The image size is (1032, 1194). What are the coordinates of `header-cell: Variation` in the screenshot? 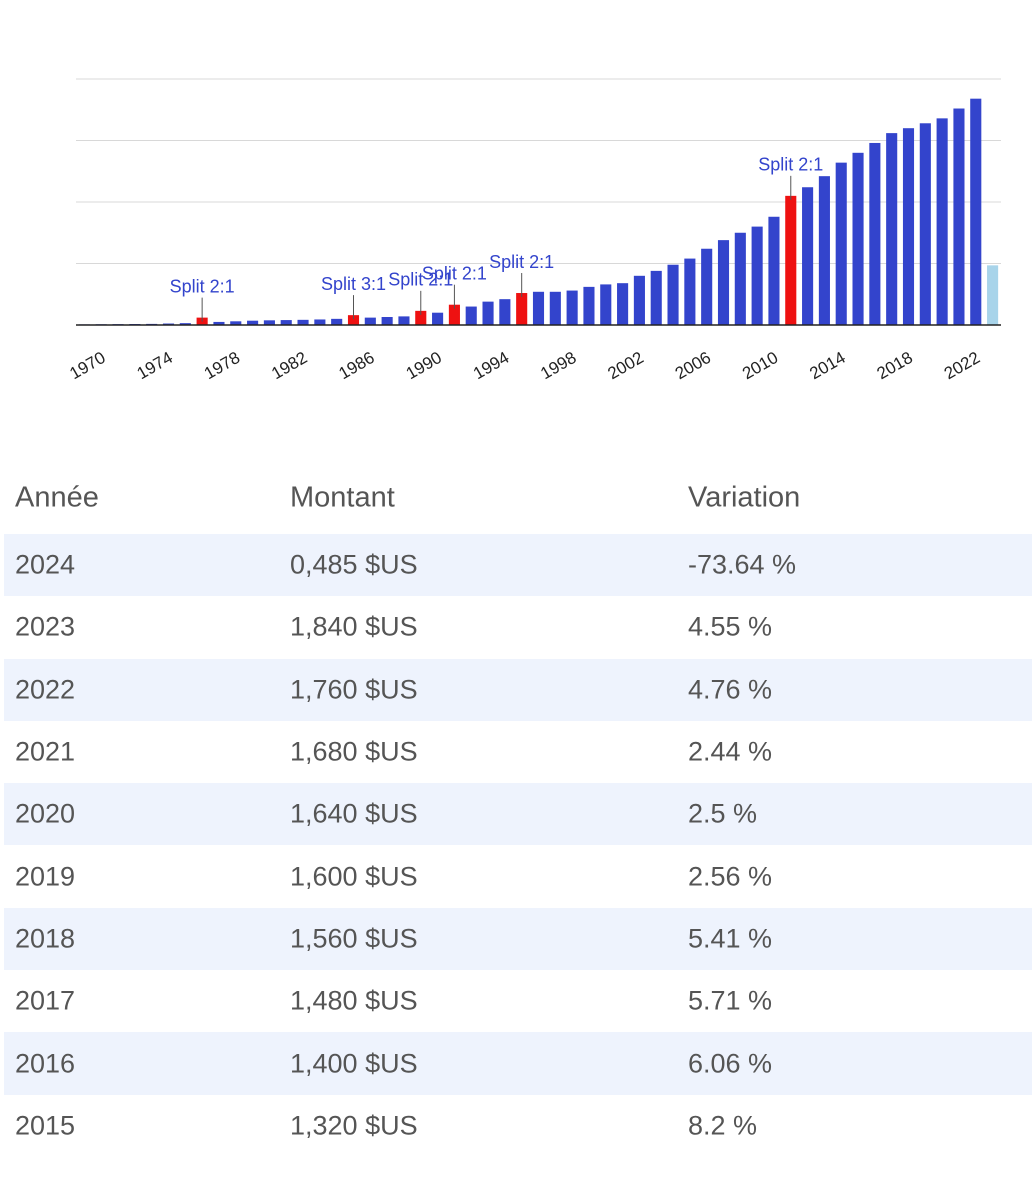 It's located at (744, 497).